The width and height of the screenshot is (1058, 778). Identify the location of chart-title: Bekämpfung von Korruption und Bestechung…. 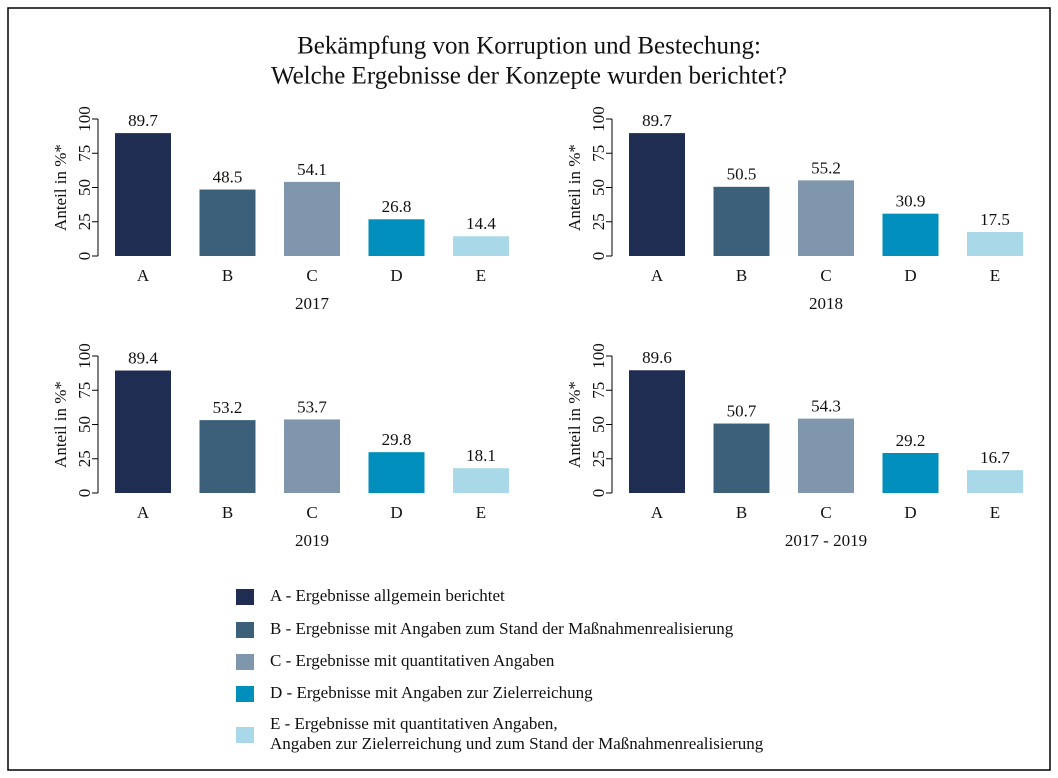
(529, 46).